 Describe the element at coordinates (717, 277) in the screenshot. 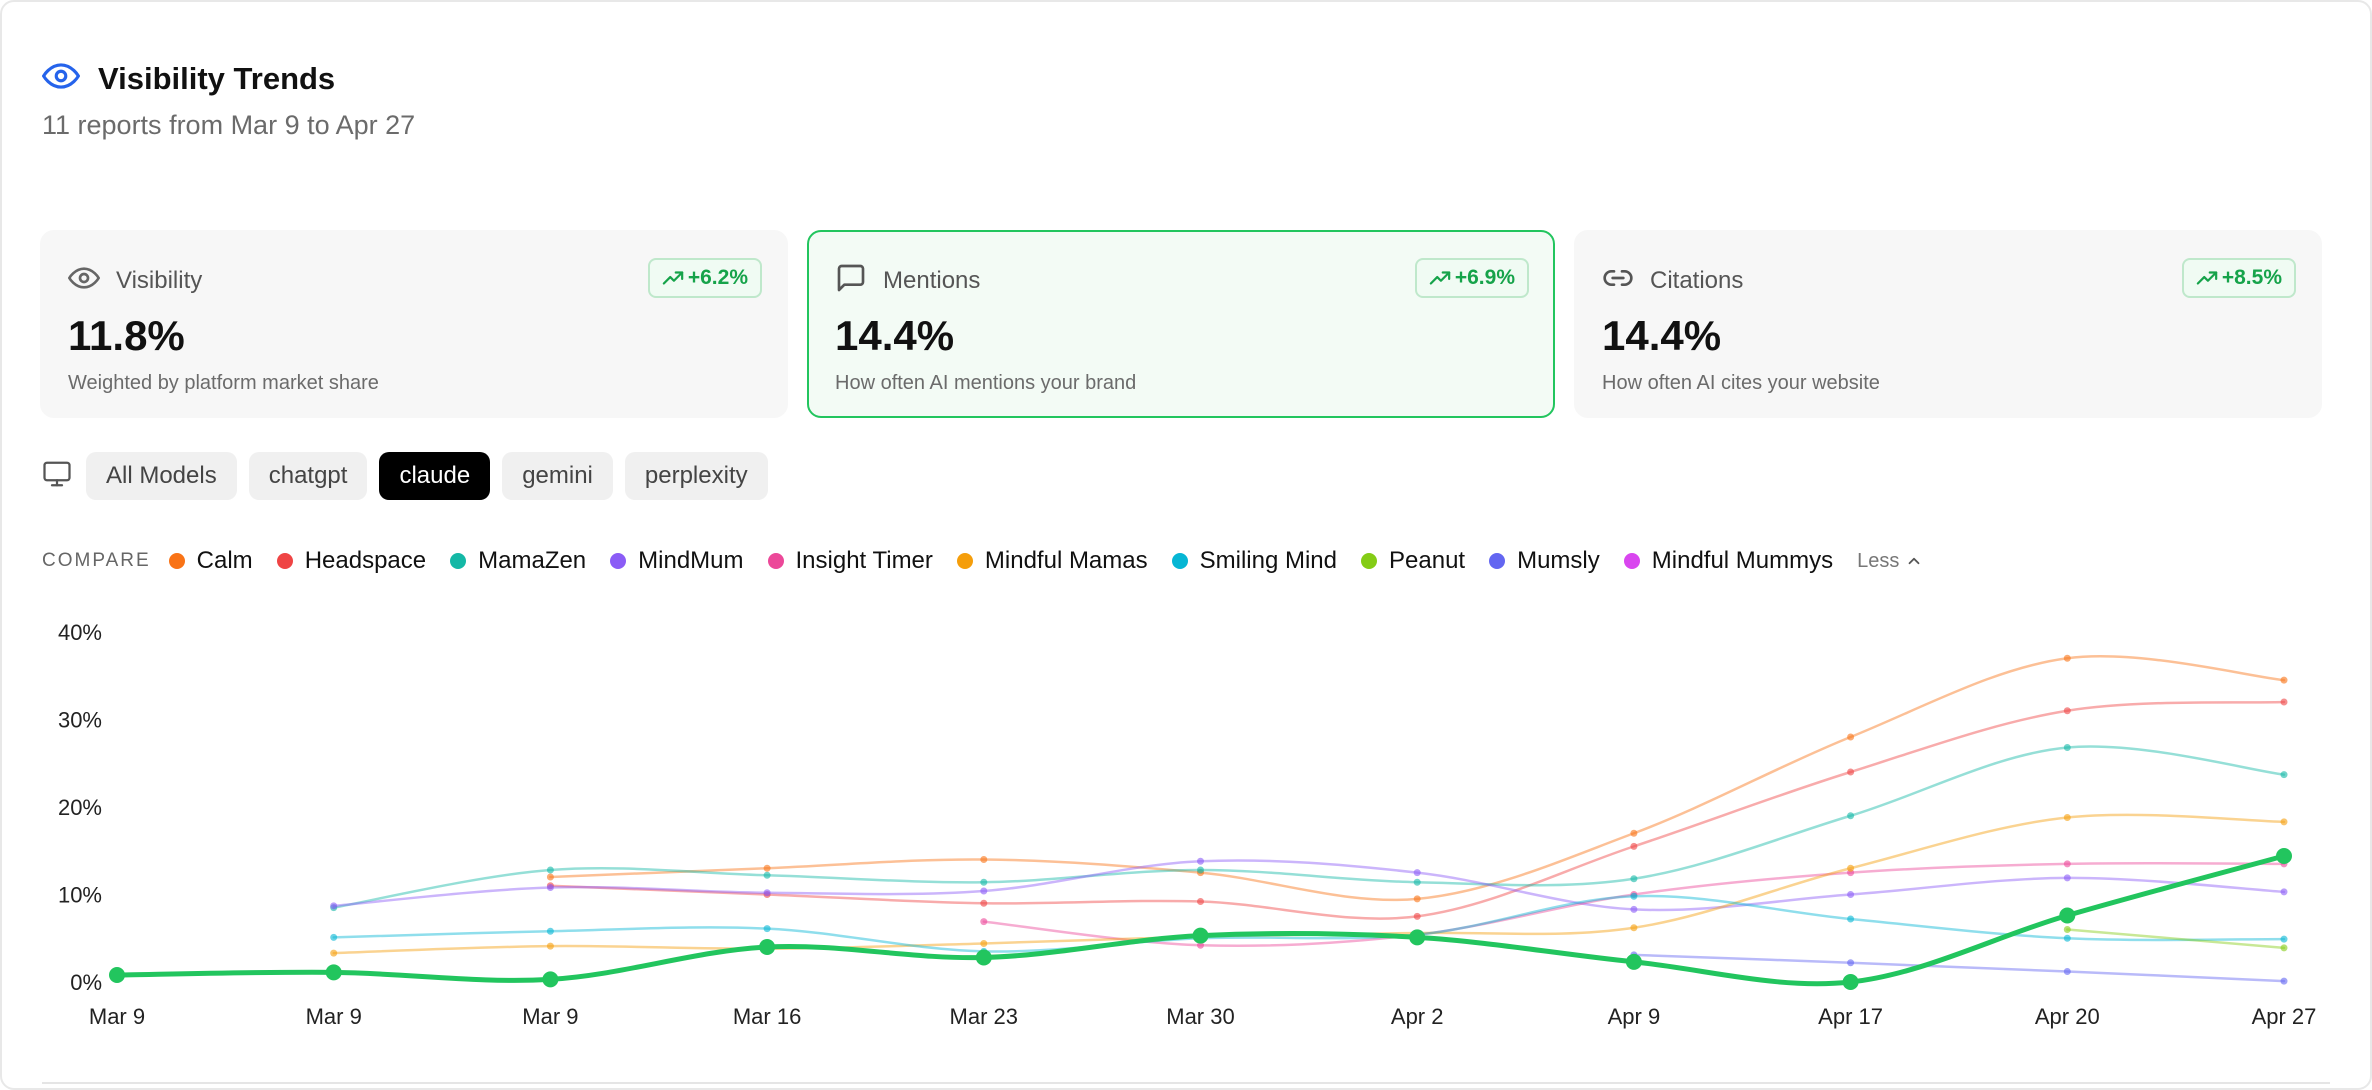

I see `change-value: +6.2%` at that location.